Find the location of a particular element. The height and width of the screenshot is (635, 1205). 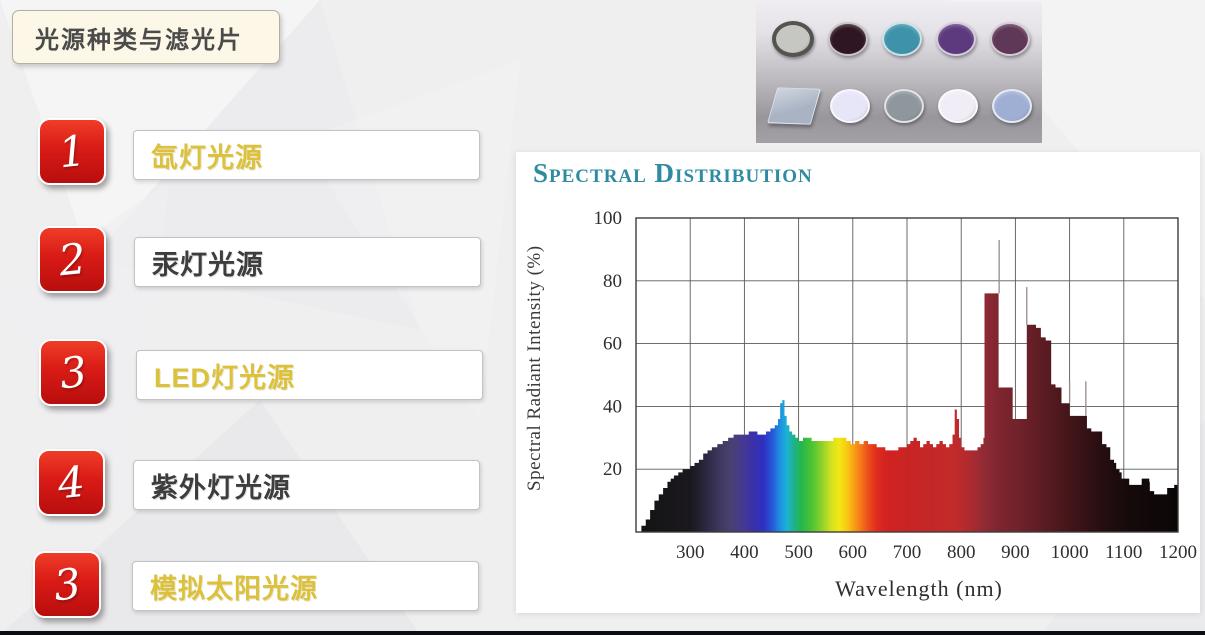

item-label-box: 汞灯光源 is located at coordinates (307, 262).